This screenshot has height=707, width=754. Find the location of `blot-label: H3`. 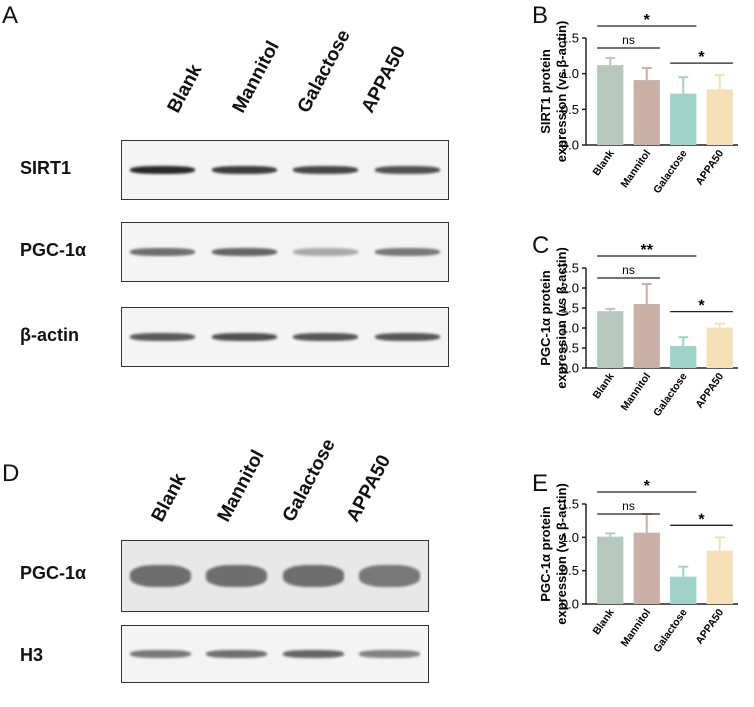

blot-label: H3 is located at coordinates (32, 655).